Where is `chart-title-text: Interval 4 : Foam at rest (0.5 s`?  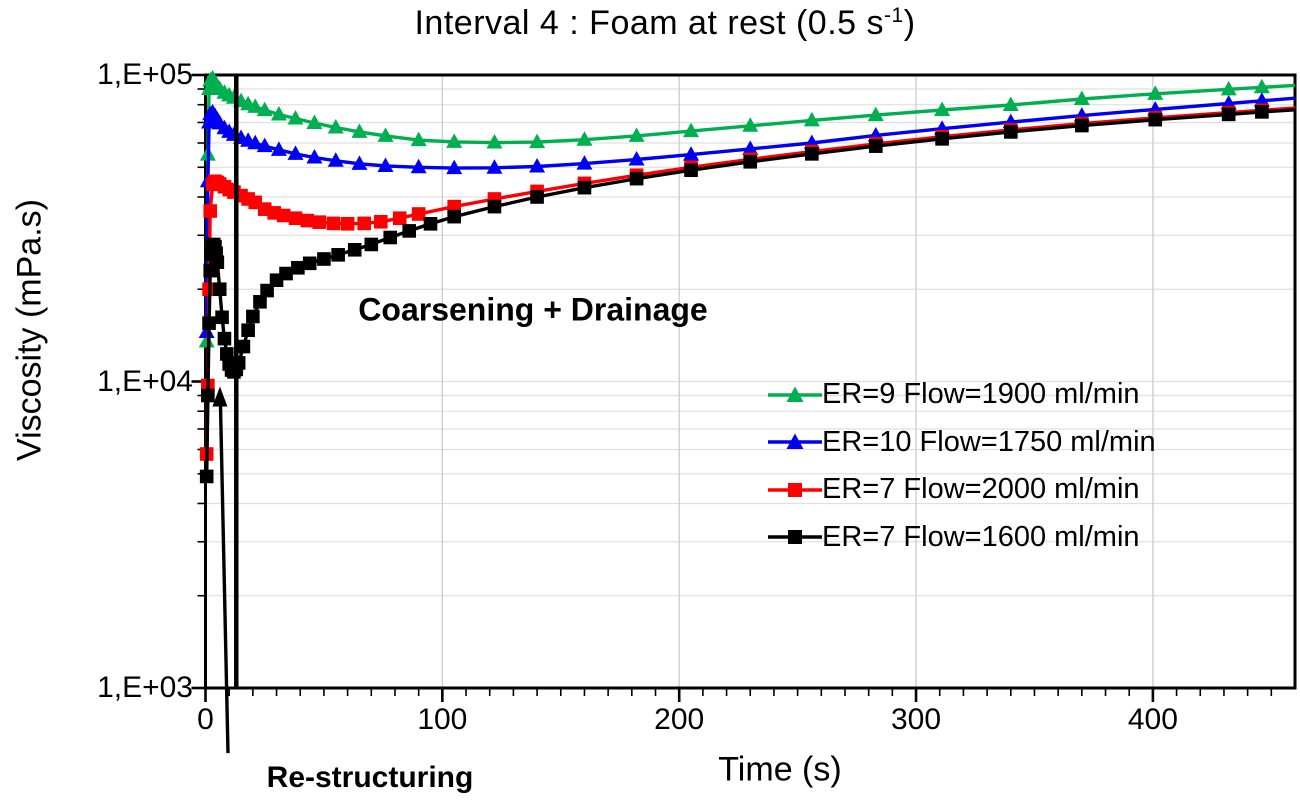 chart-title-text: Interval 4 : Foam at rest (0.5 s is located at coordinates (649, 23).